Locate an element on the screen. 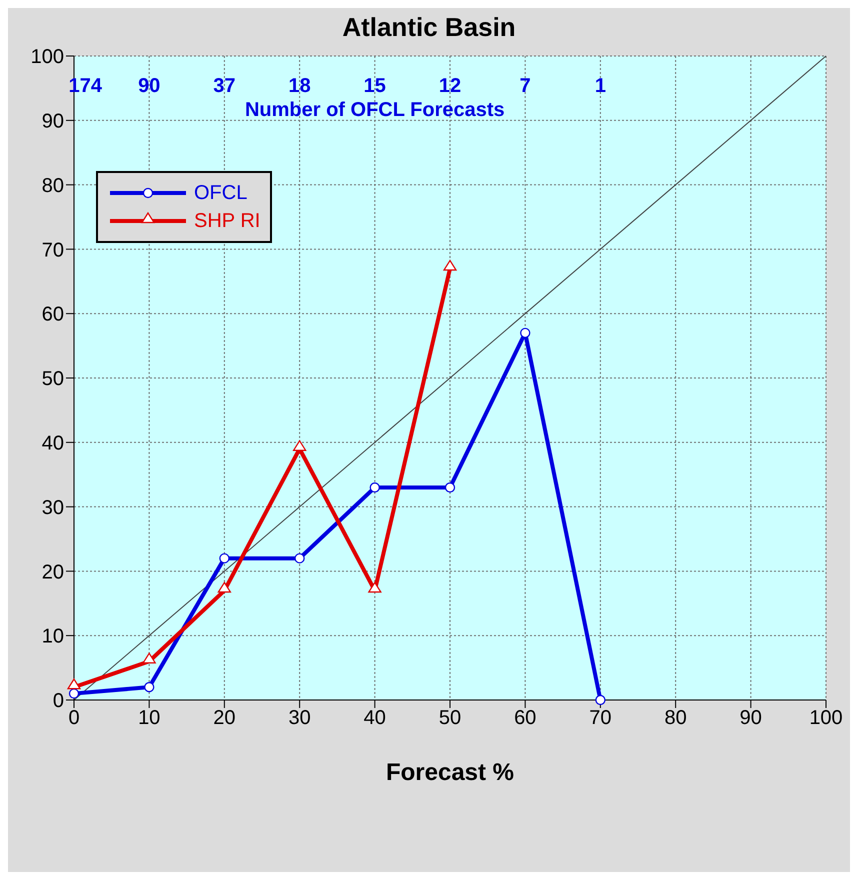  x-tick-label: 100 is located at coordinates (826, 718).